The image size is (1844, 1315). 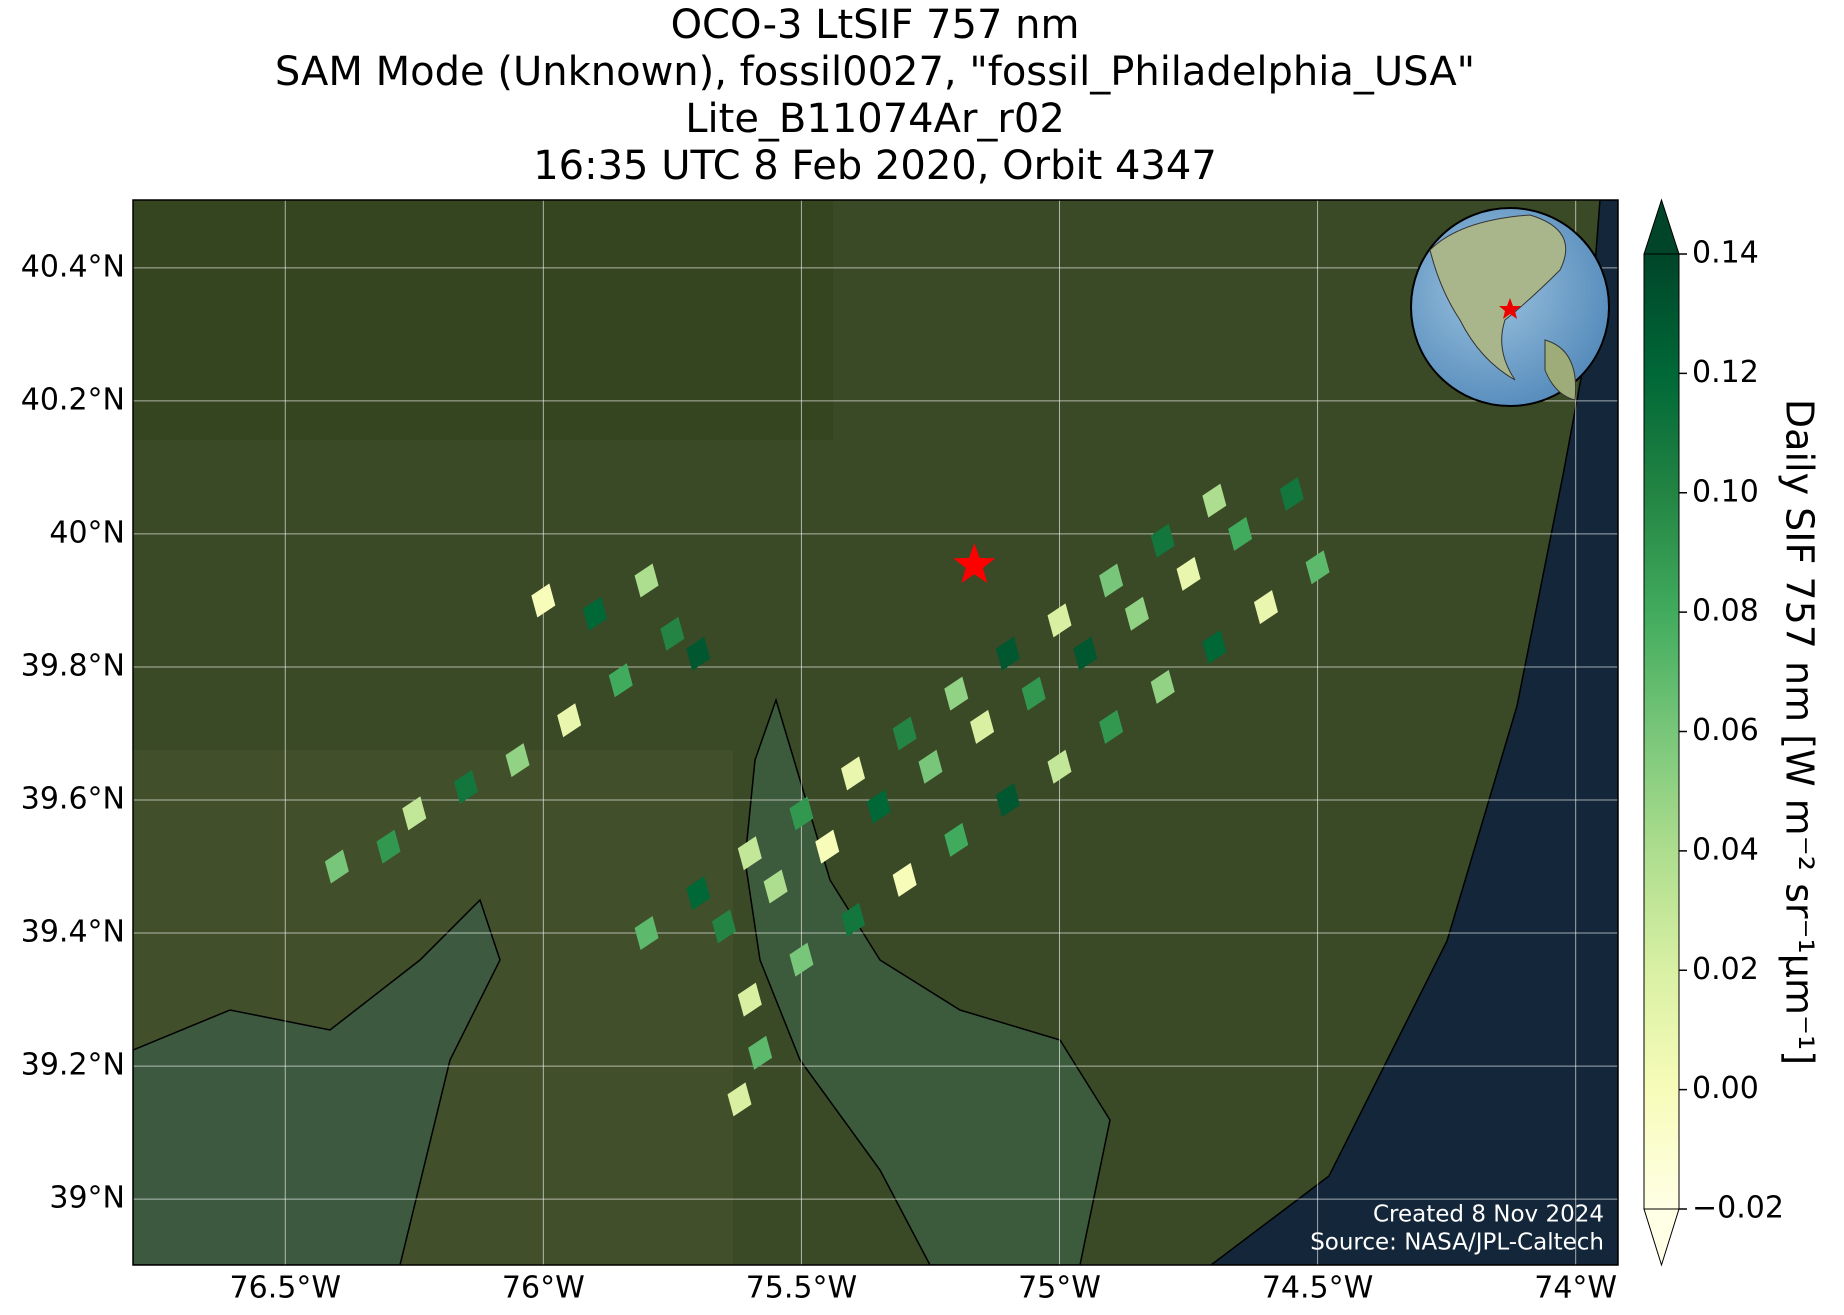 What do you see at coordinates (73, 799) in the screenshot?
I see `y-tick-label: 39.6°N` at bounding box center [73, 799].